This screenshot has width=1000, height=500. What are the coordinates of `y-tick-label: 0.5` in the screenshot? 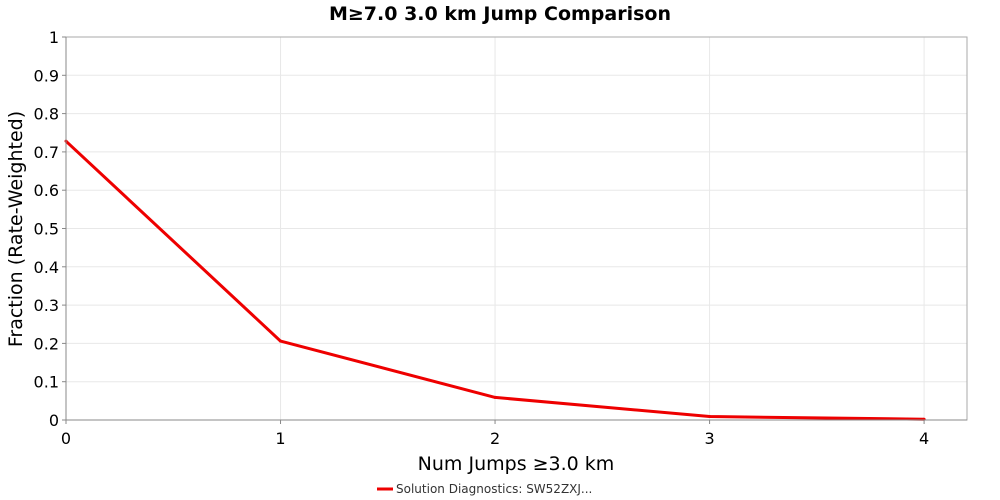 It's located at (46, 229).